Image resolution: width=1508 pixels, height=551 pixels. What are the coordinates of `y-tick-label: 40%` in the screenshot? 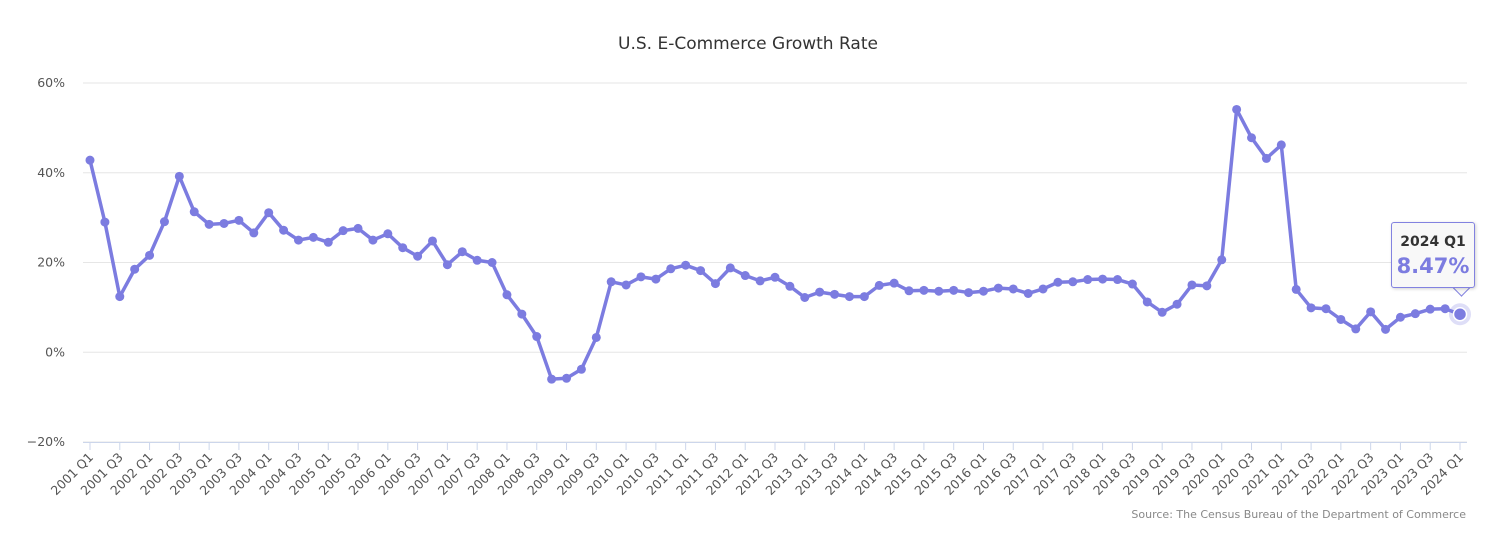 It's located at (51, 172).